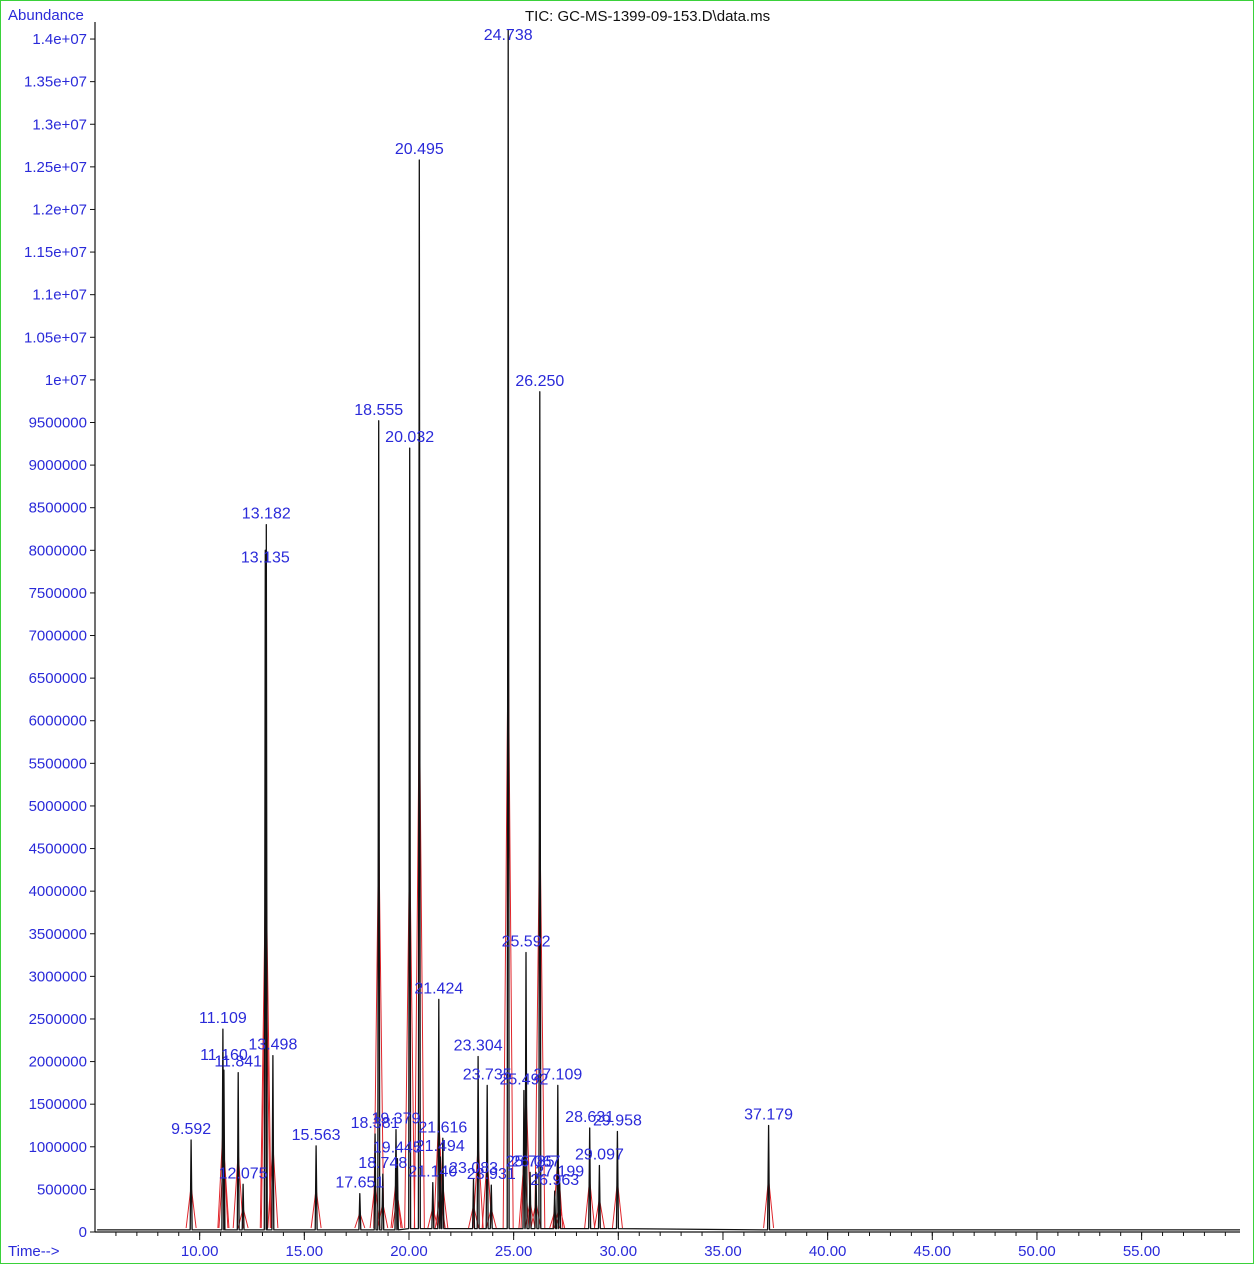  What do you see at coordinates (224, 1055) in the screenshot?
I see `peak-label: 11.160` at bounding box center [224, 1055].